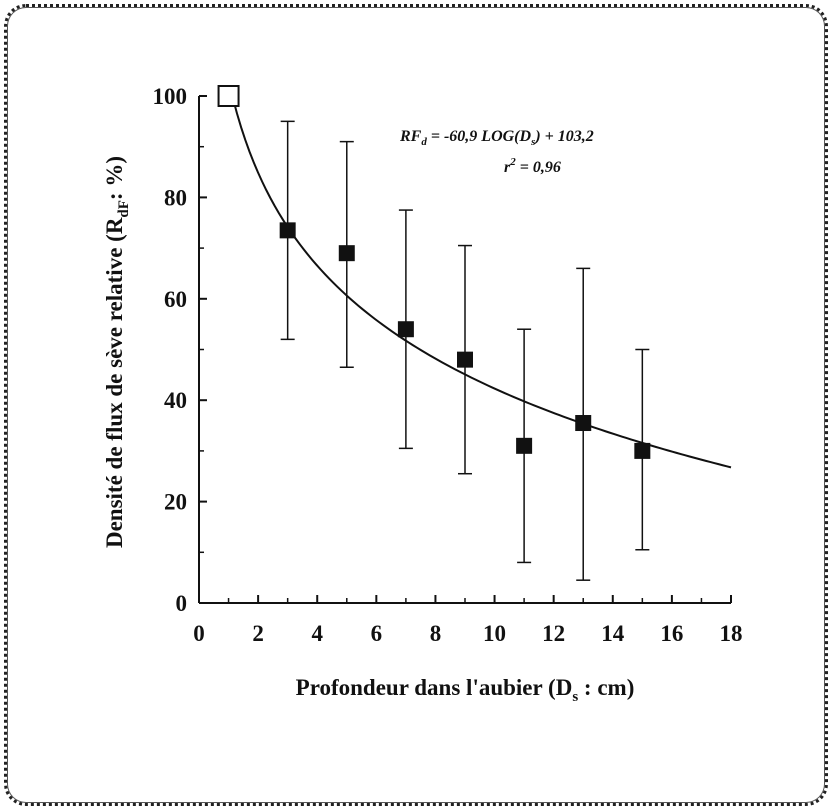 This screenshot has height=812, width=836. What do you see at coordinates (496, 138) in the screenshot?
I see `equation-line-1: RFd = -60,9 LOG(Ds) + 103,2` at bounding box center [496, 138].